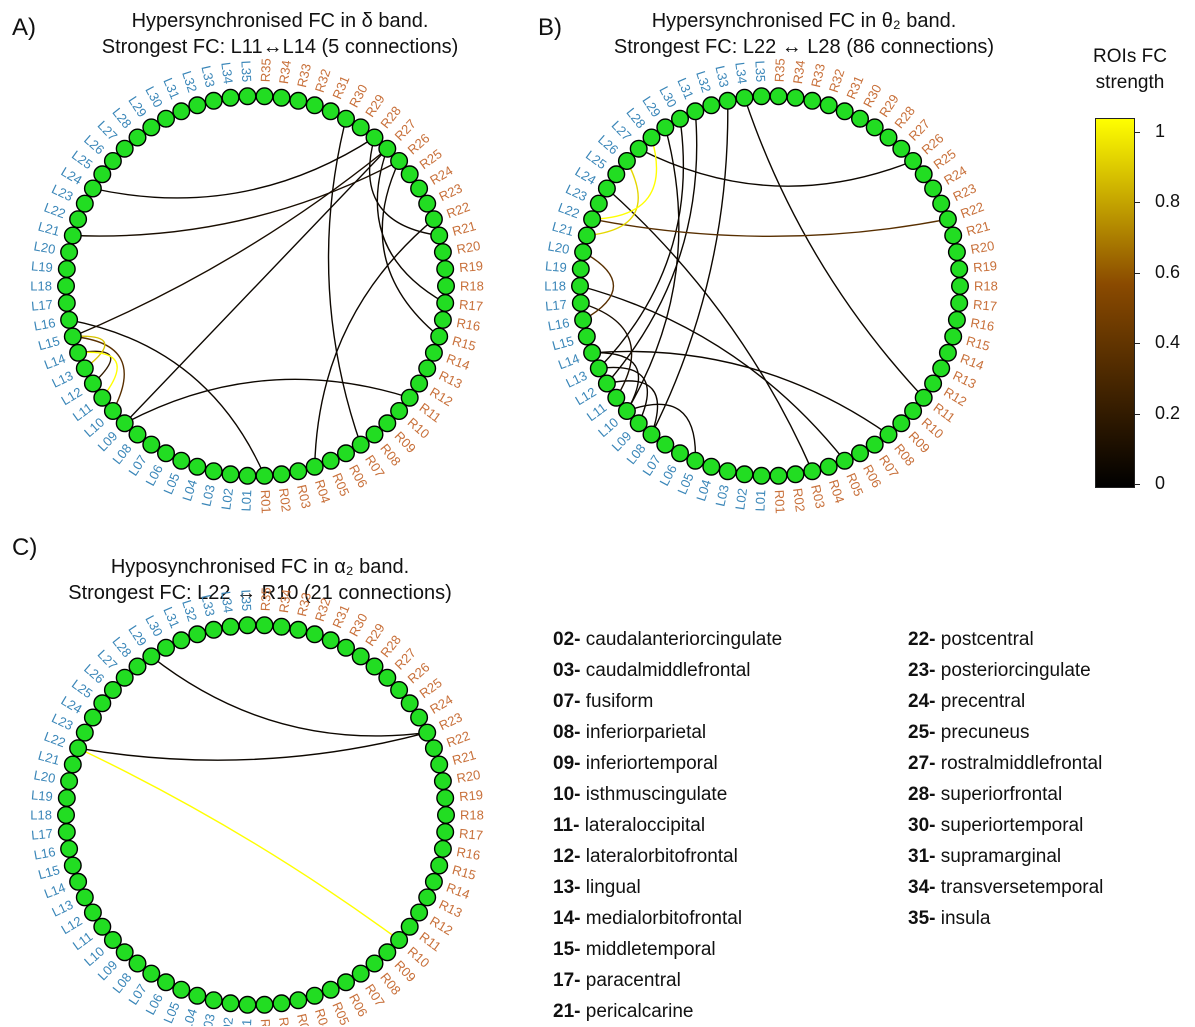 Image resolution: width=1195 pixels, height=1027 pixels. What do you see at coordinates (468, 324) in the screenshot?
I see `roi-label: R16` at bounding box center [468, 324].